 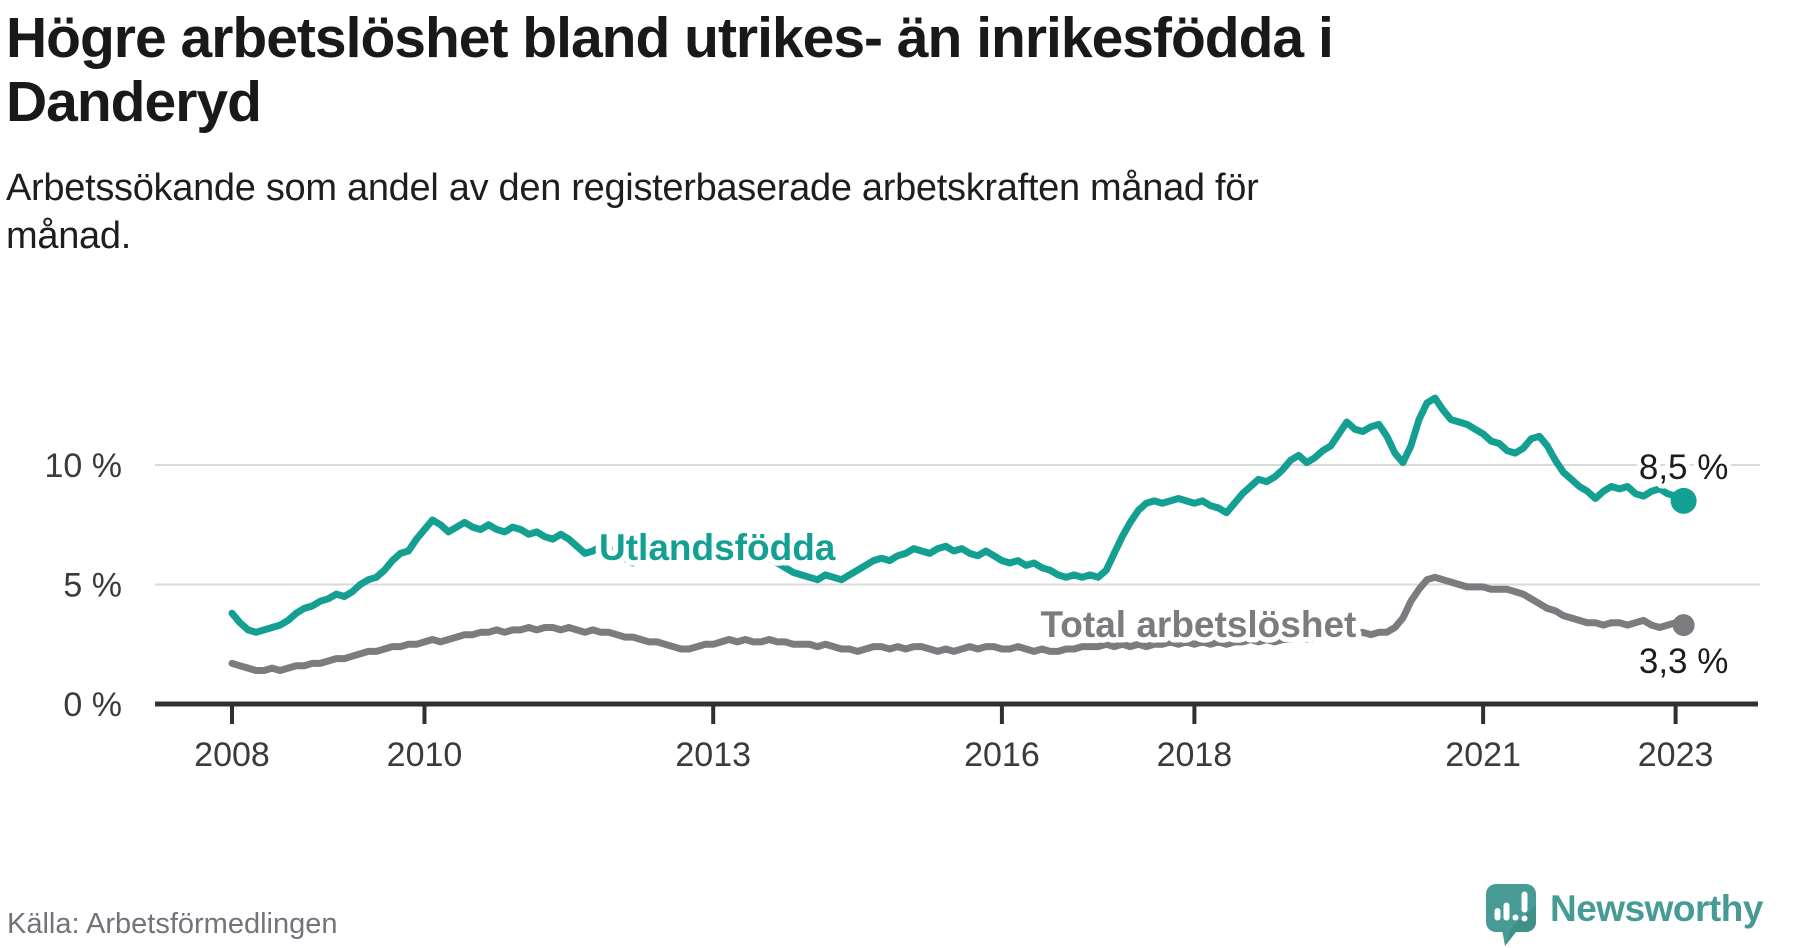 I want to click on x-tick-label: 2008, so click(x=232, y=755).